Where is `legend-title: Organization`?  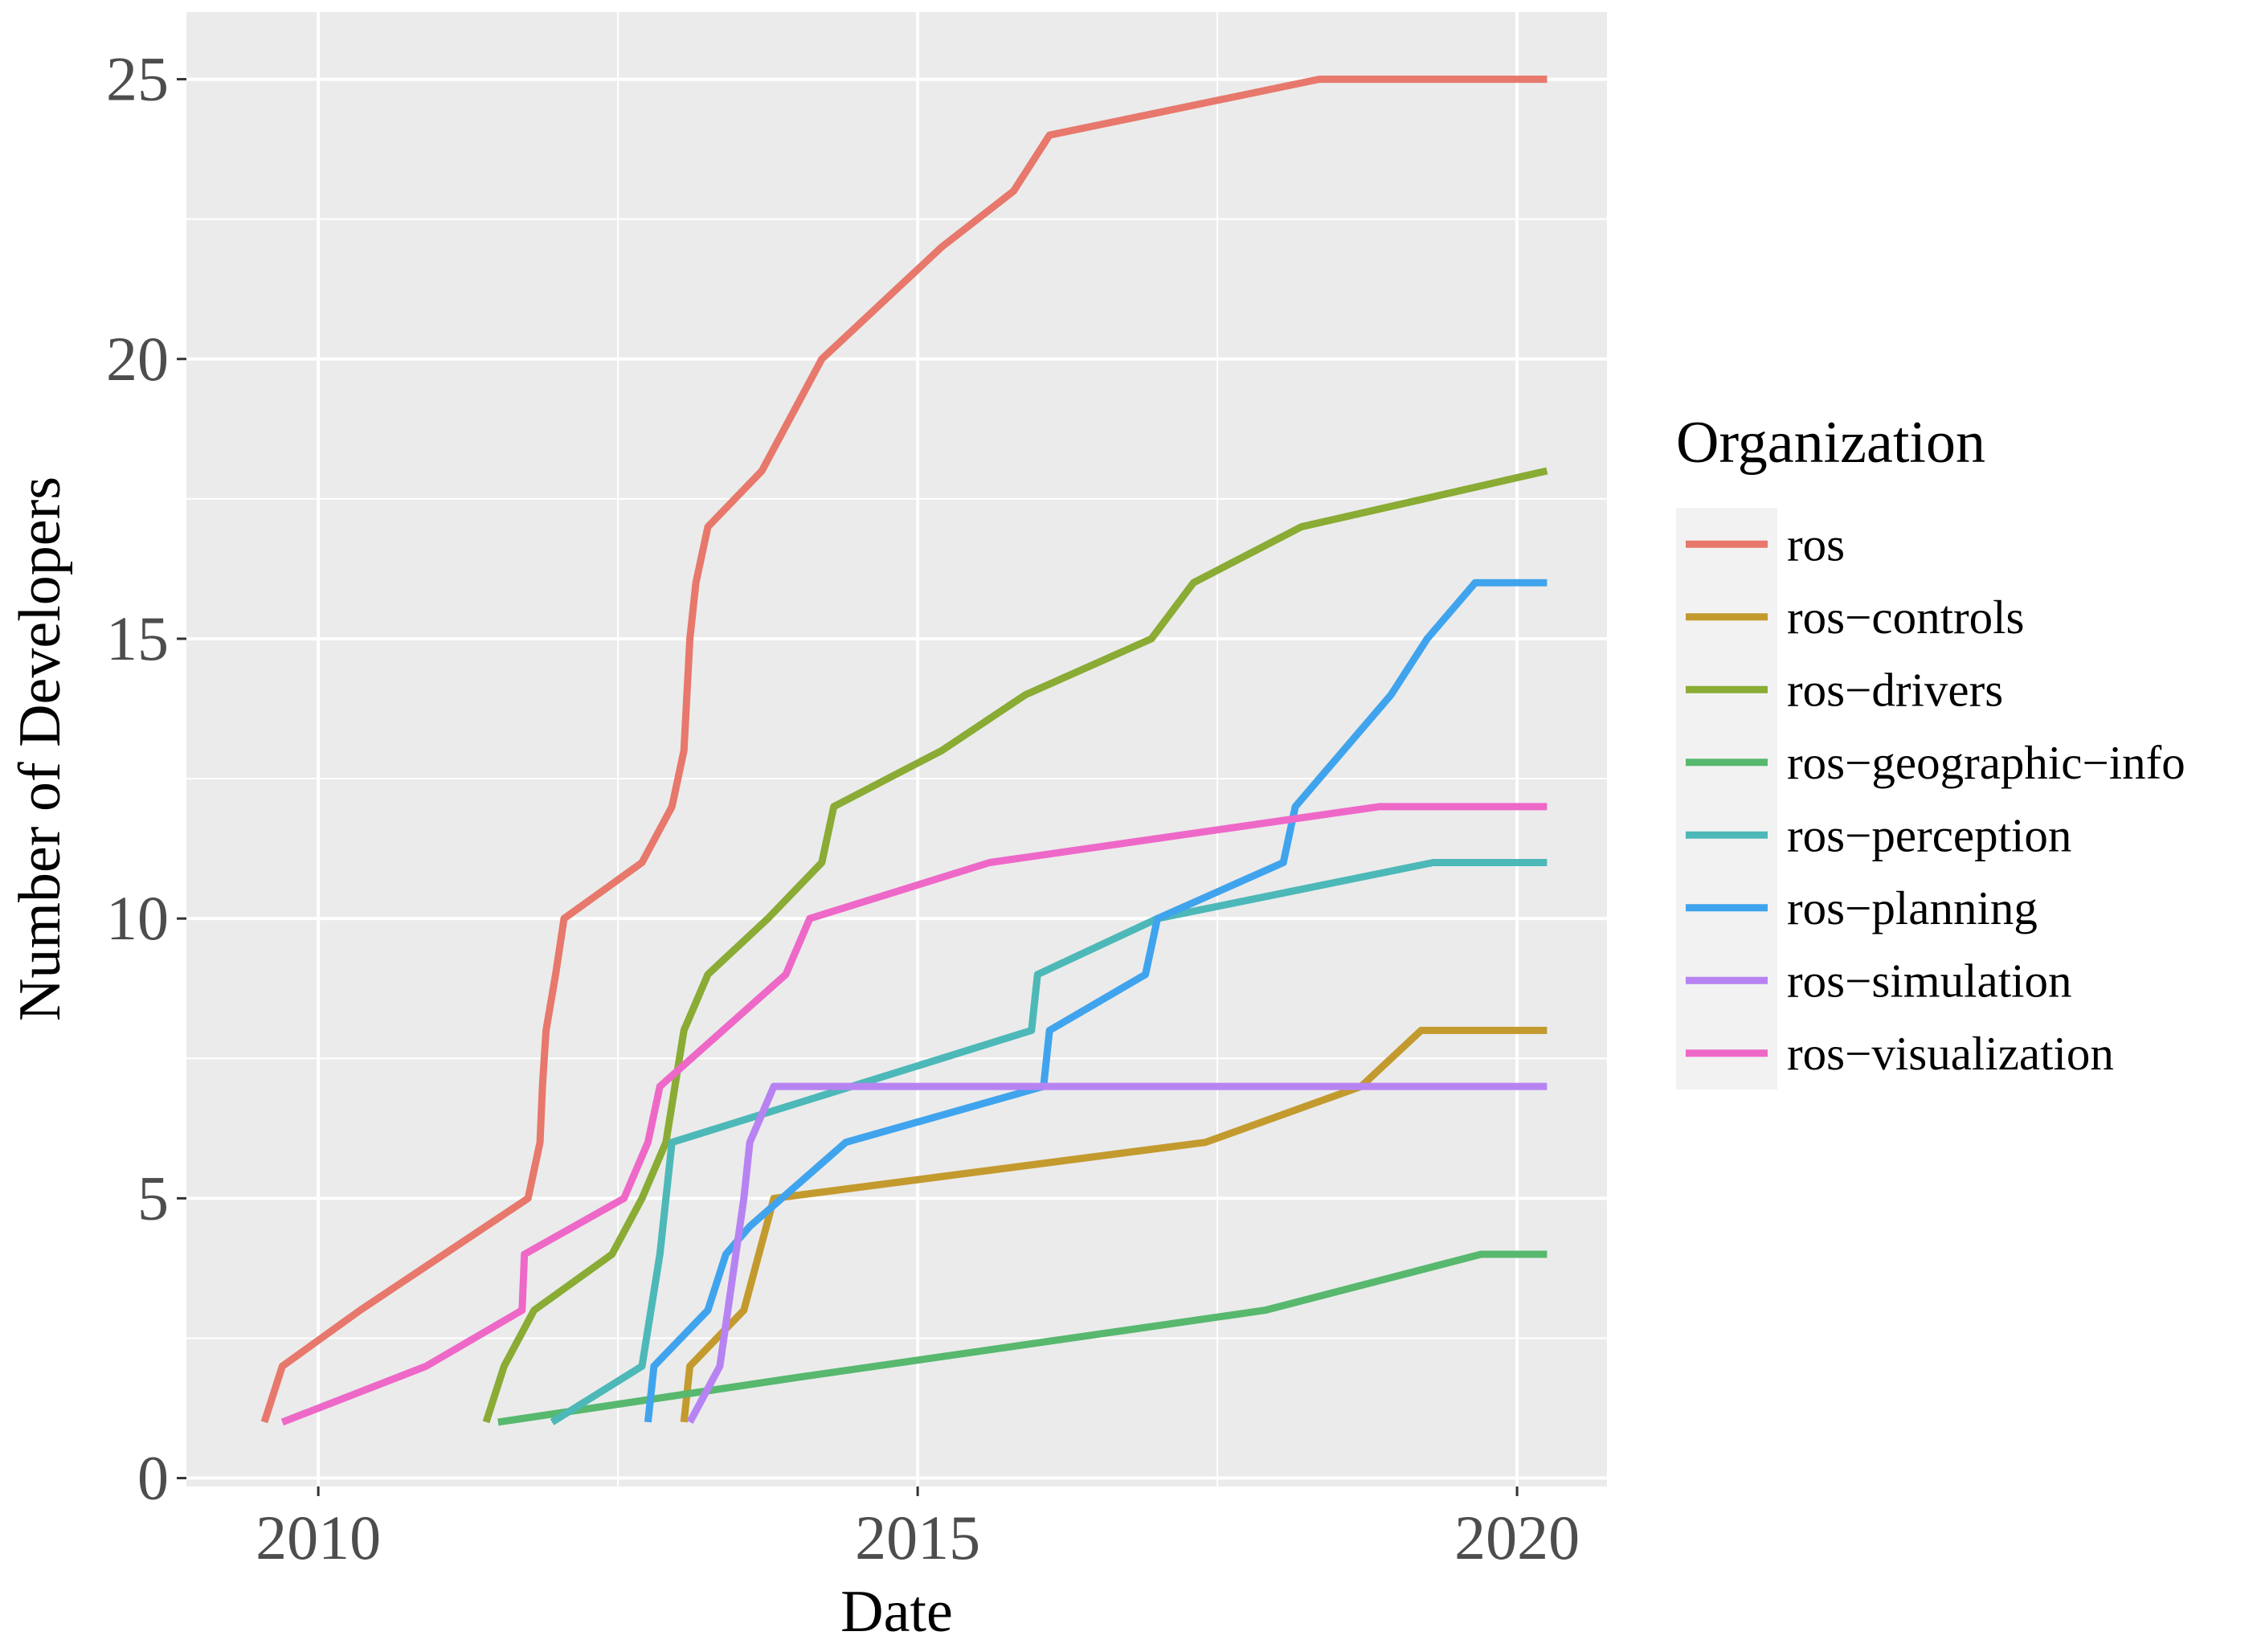
legend-title: Organization is located at coordinates (1830, 443).